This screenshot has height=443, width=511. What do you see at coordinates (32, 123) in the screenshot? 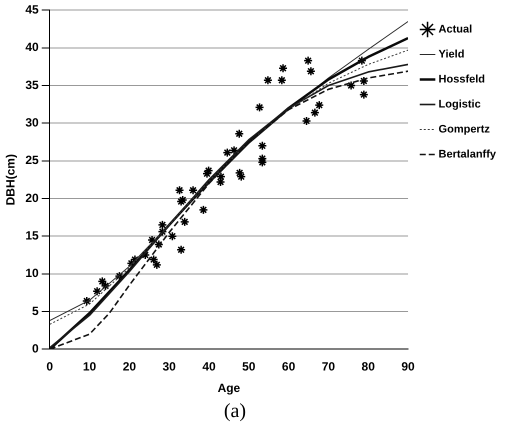
I see `y-tick-label: 30` at bounding box center [32, 123].